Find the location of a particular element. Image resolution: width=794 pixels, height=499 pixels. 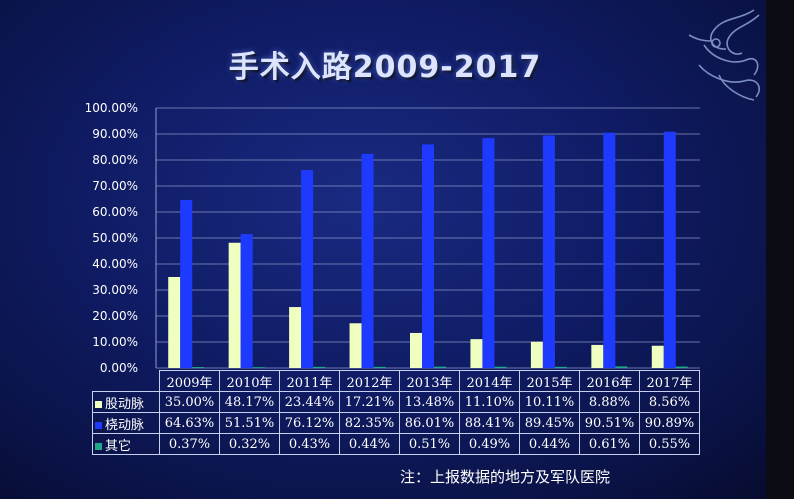

y-tick-label: 80.00% is located at coordinates (115, 160).